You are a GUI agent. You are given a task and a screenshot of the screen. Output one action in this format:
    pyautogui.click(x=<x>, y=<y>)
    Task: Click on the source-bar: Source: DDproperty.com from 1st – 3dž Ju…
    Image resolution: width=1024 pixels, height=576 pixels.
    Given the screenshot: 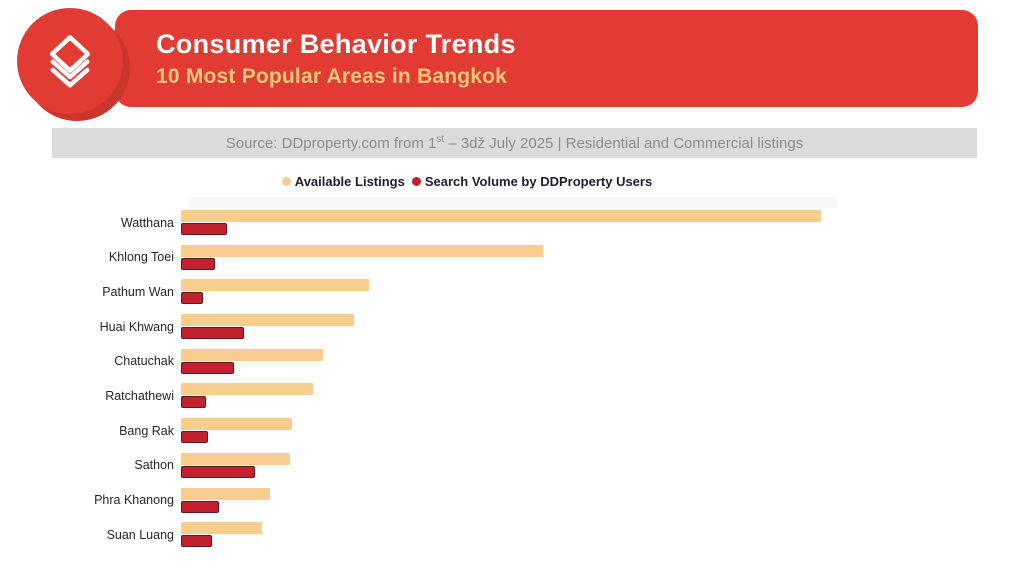 What is the action you would take?
    pyautogui.click(x=514, y=143)
    